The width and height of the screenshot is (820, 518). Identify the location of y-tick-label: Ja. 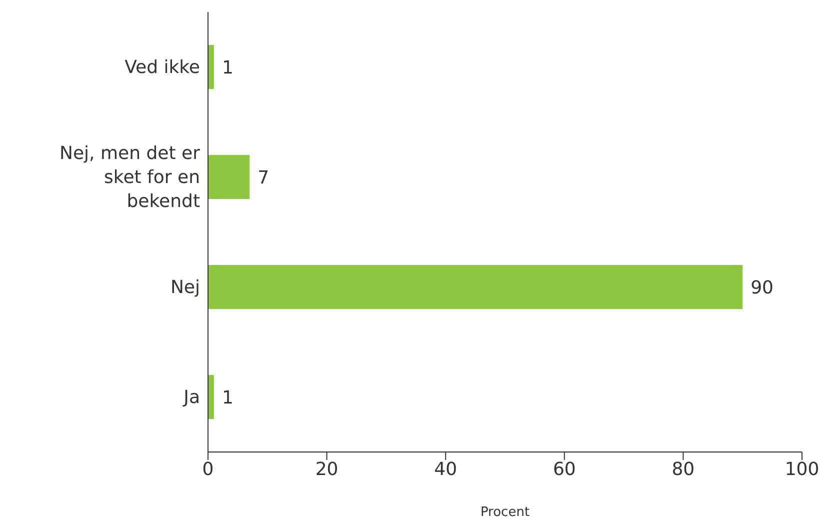
(191, 397).